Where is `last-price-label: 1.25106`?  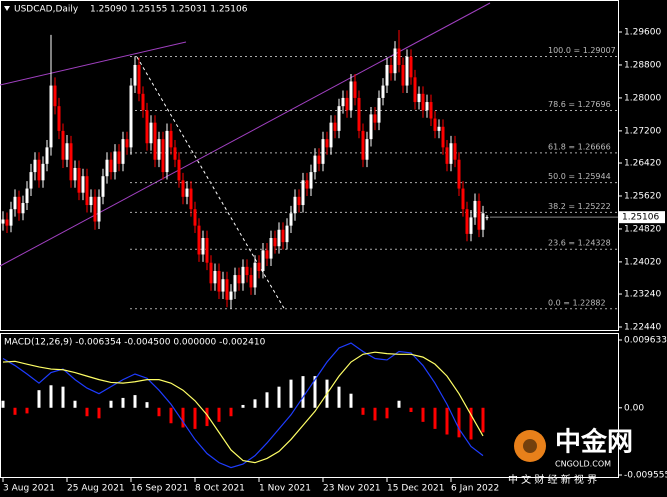 last-price-label: 1.25106 is located at coordinates (640, 218).